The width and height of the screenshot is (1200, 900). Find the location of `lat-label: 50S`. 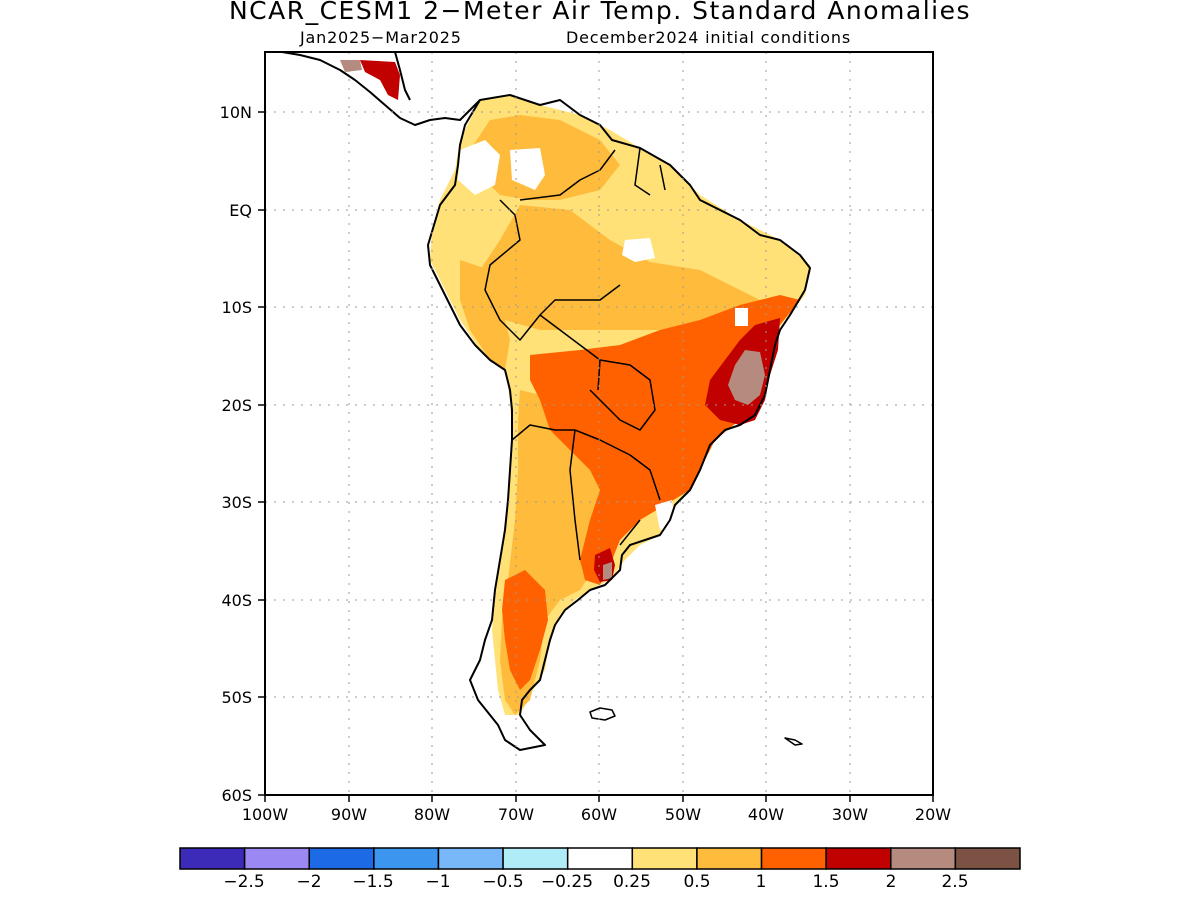

lat-label: 50S is located at coordinates (236, 697).